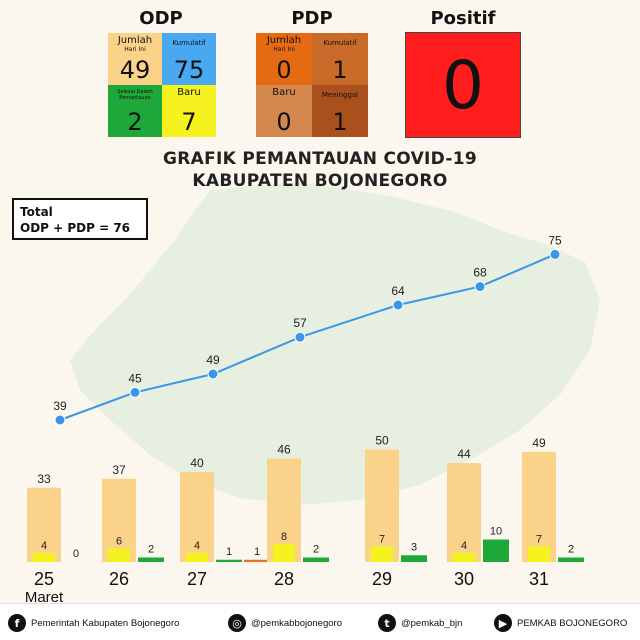 The width and height of the screenshot is (640, 640). What do you see at coordinates (161, 18) in the screenshot?
I see `odp-title: ODP` at bounding box center [161, 18].